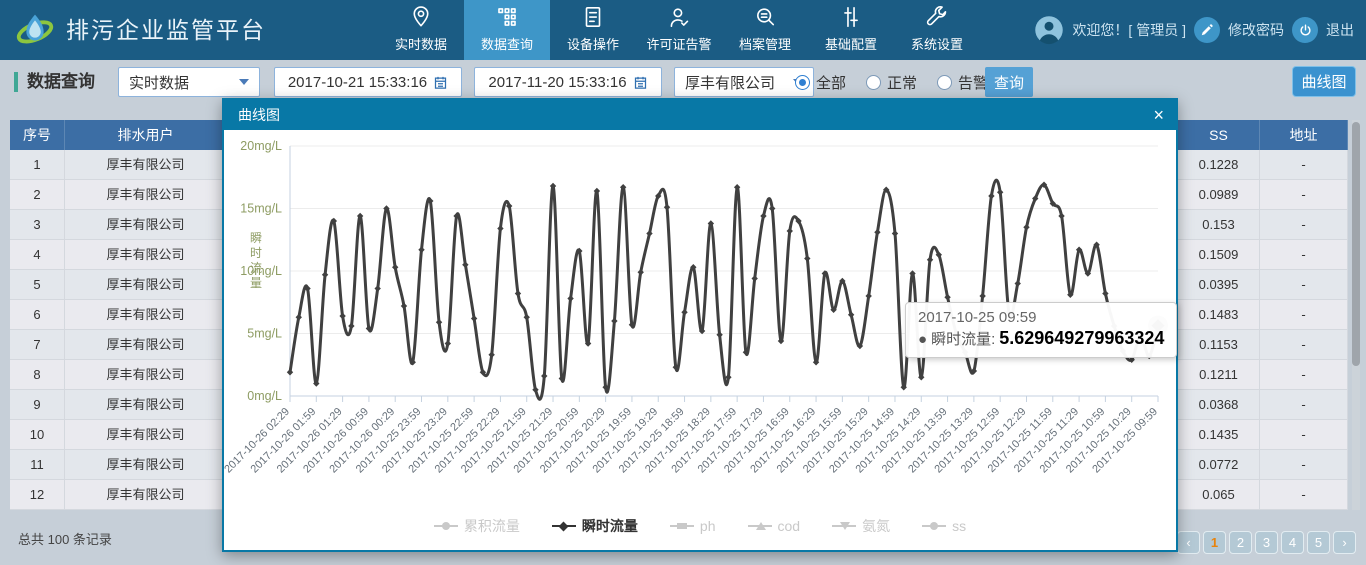 Image resolution: width=1366 pixels, height=565 pixels. What do you see at coordinates (1158, 115) in the screenshot?
I see `close-icon: ×` at bounding box center [1158, 115].